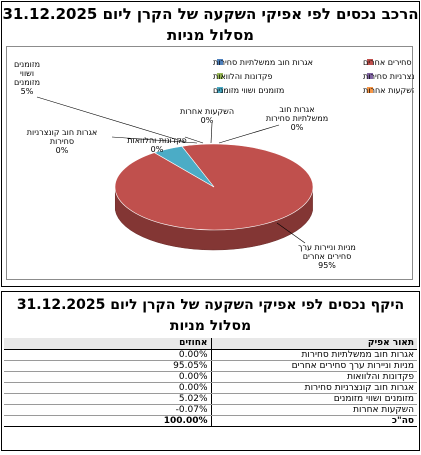  Describe the element at coordinates (243, 76) in the screenshot. I see `legend-label: פקדונות והלוואות` at that location.